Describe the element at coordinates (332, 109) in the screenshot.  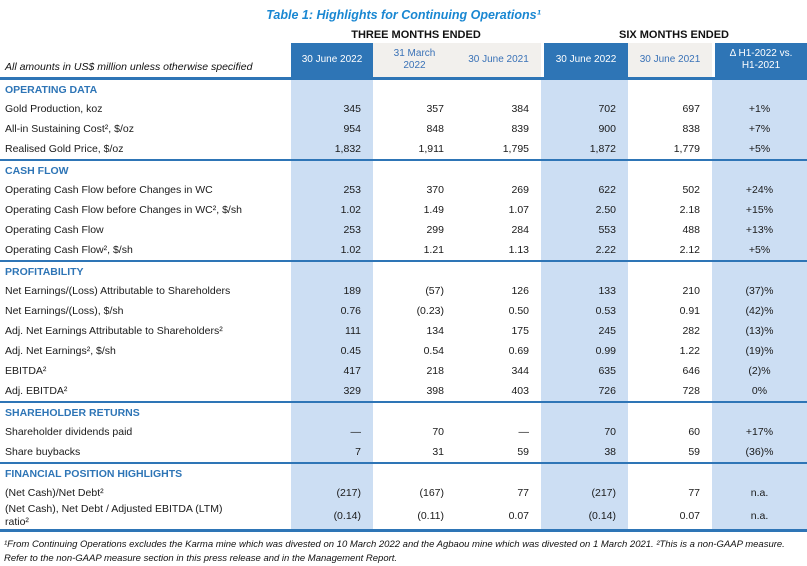
I see `cell-value: 345` at that location.